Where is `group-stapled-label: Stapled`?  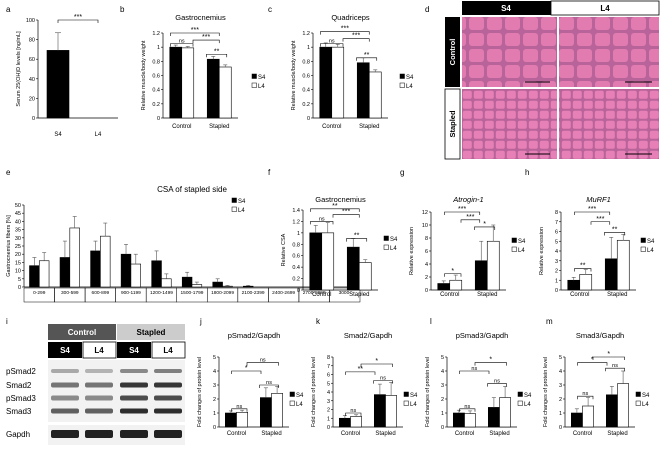
group-stapled-label: Stapled is located at coordinates (151, 332).